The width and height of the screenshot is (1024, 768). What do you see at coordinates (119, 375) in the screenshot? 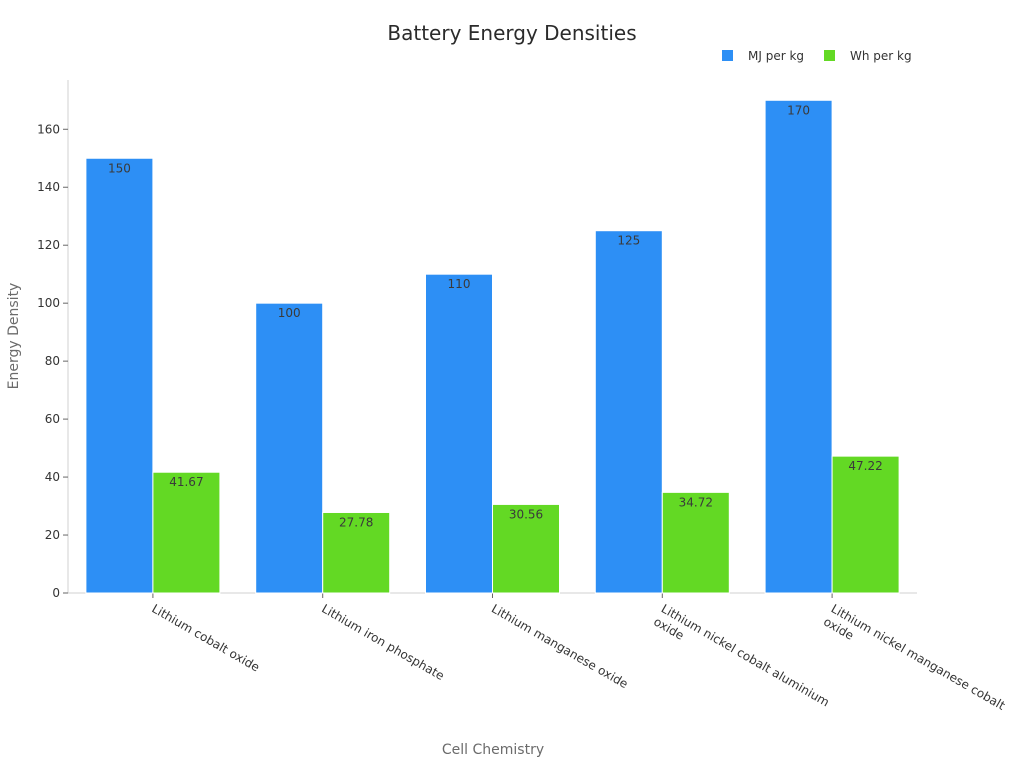
I see `bar-mj-per-kg-lithium-cobalt-oxide` at bounding box center [119, 375].